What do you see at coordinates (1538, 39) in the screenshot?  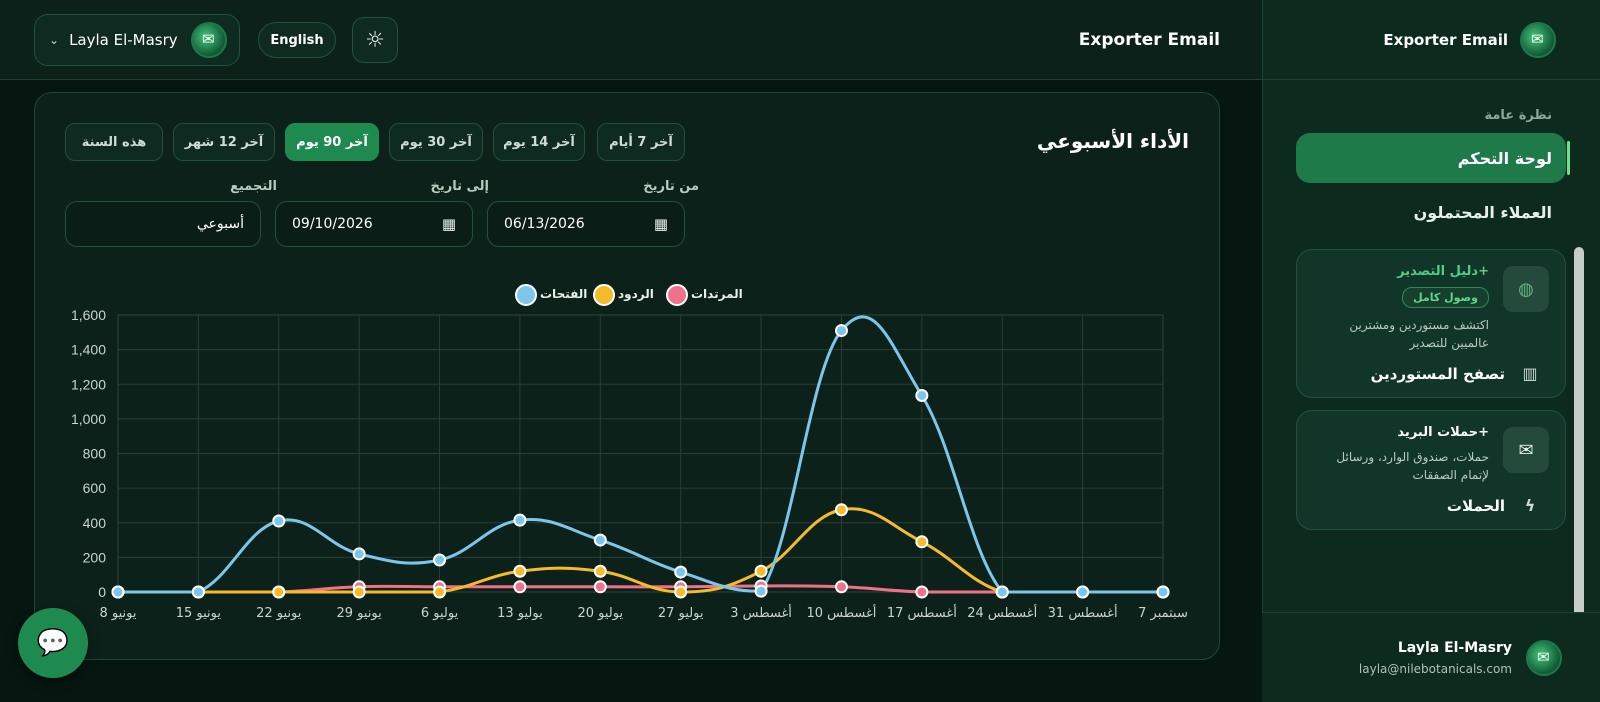 I see `brand-logo` at bounding box center [1538, 39].